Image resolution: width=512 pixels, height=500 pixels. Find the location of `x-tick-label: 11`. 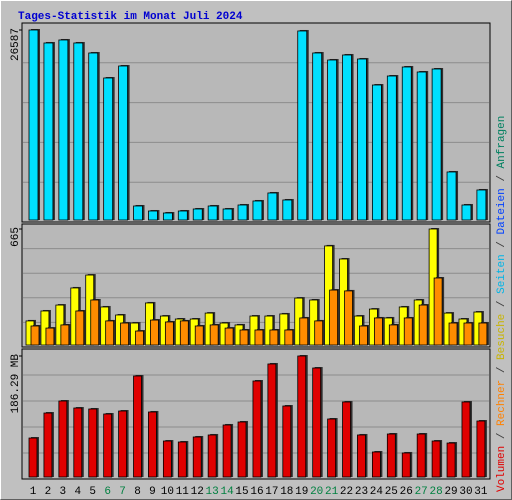

x-tick-label: 11 is located at coordinates (183, 492).